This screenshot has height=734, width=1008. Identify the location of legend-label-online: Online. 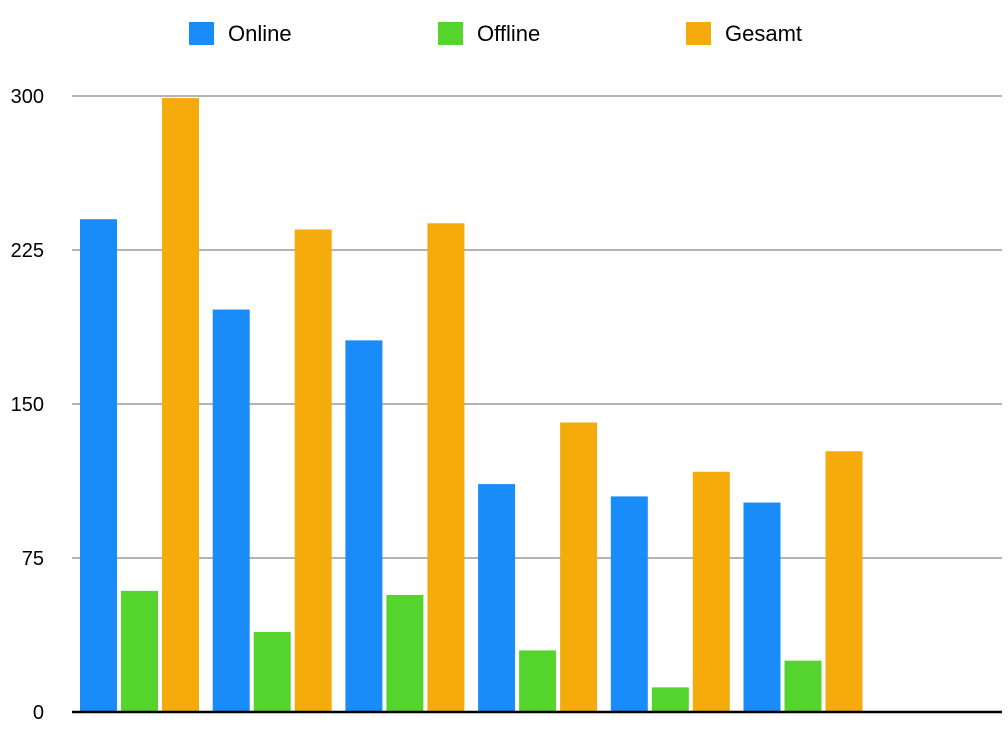
(260, 33).